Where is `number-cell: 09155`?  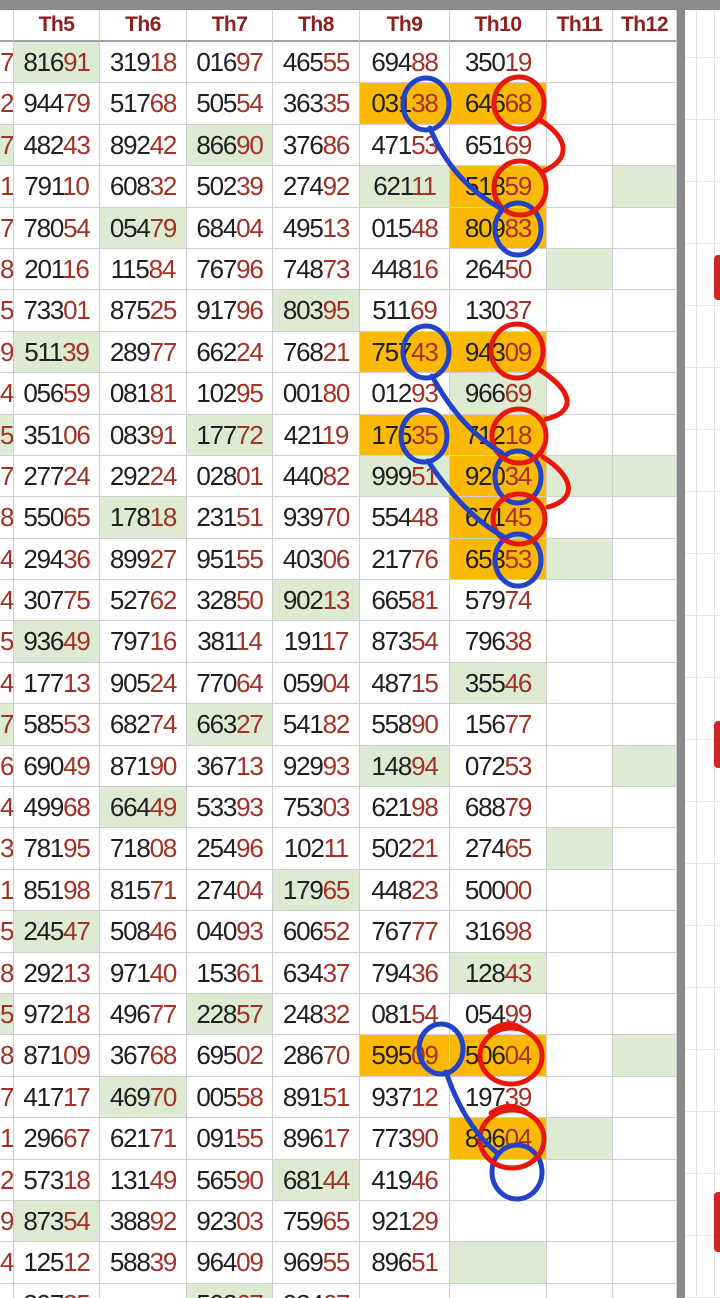
number-cell: 09155 is located at coordinates (230, 1139).